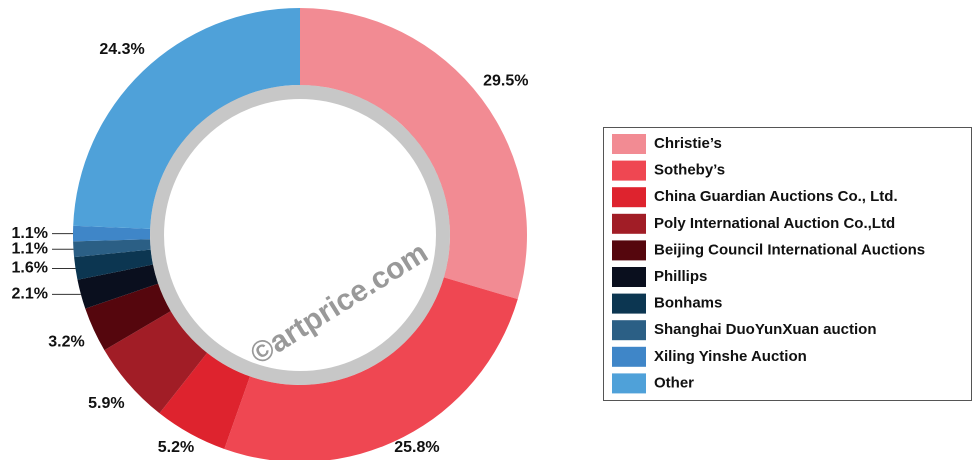  I want to click on value-label: 5.9%, so click(106, 403).